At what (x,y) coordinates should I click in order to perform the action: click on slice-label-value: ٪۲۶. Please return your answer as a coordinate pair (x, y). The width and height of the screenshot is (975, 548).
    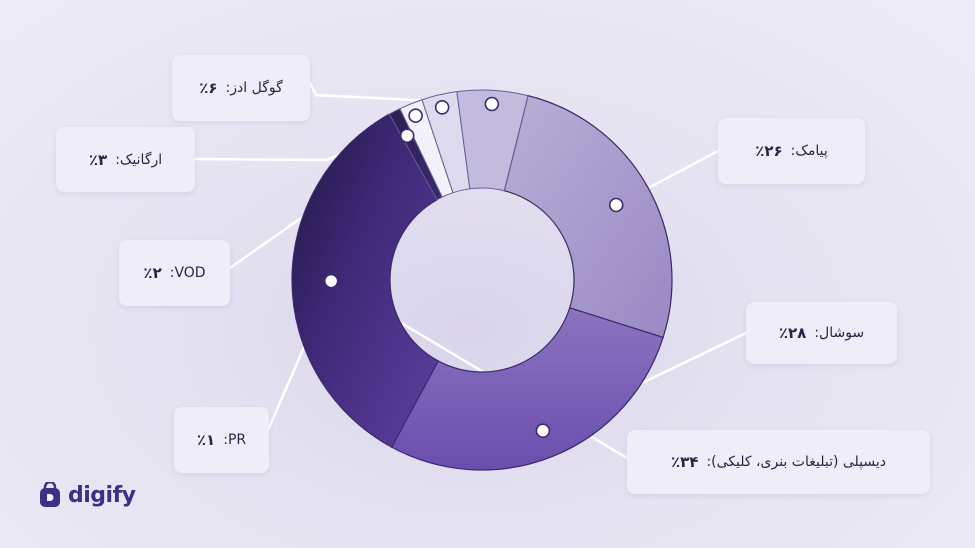
    Looking at the image, I should click on (769, 151).